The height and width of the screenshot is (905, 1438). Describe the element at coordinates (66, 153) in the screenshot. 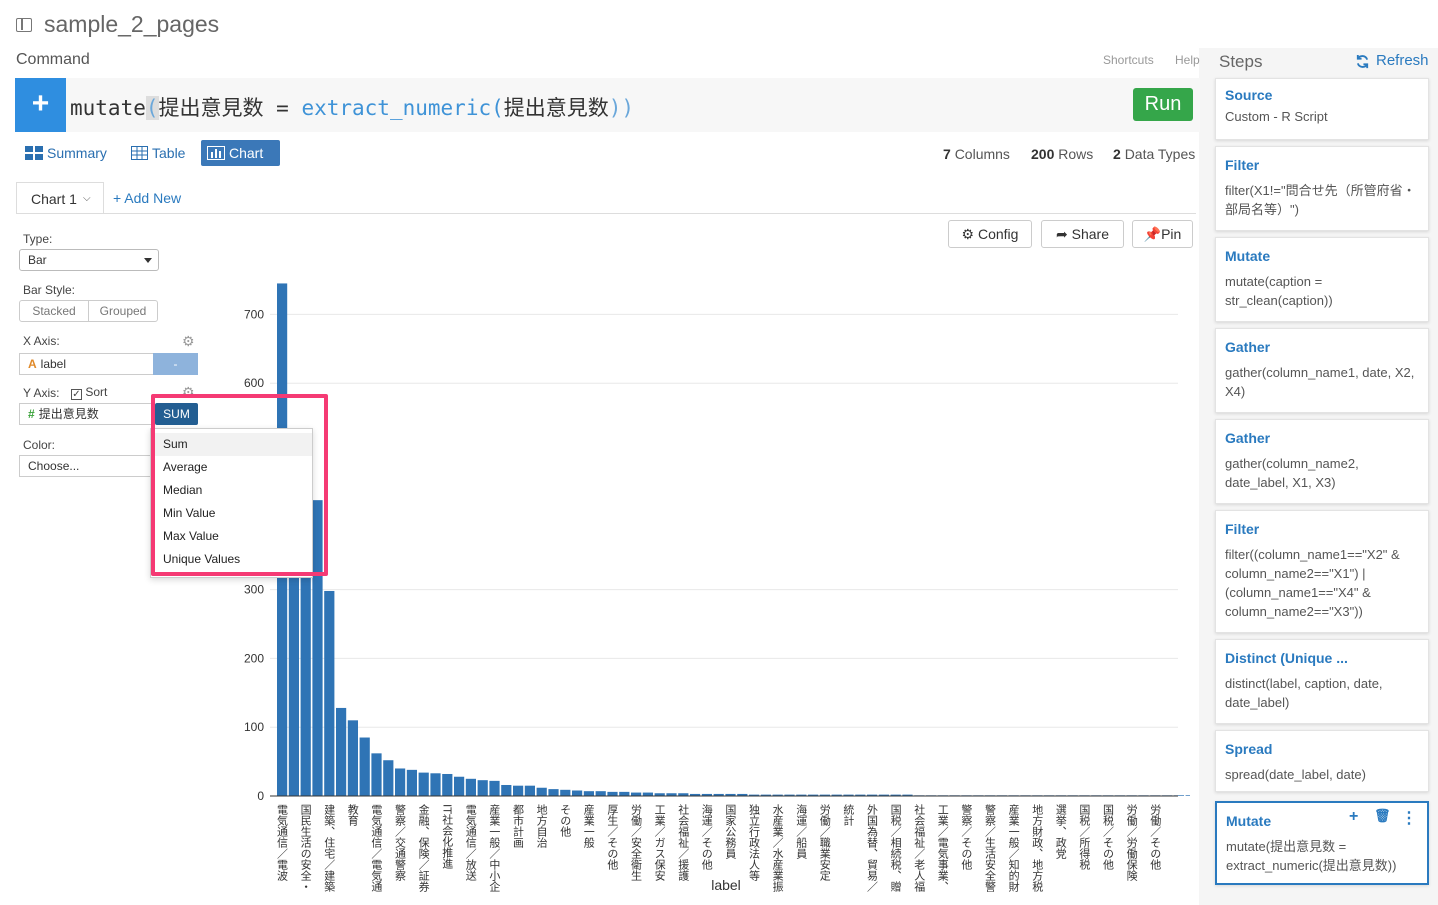

I see `tab-summary: Summary` at that location.